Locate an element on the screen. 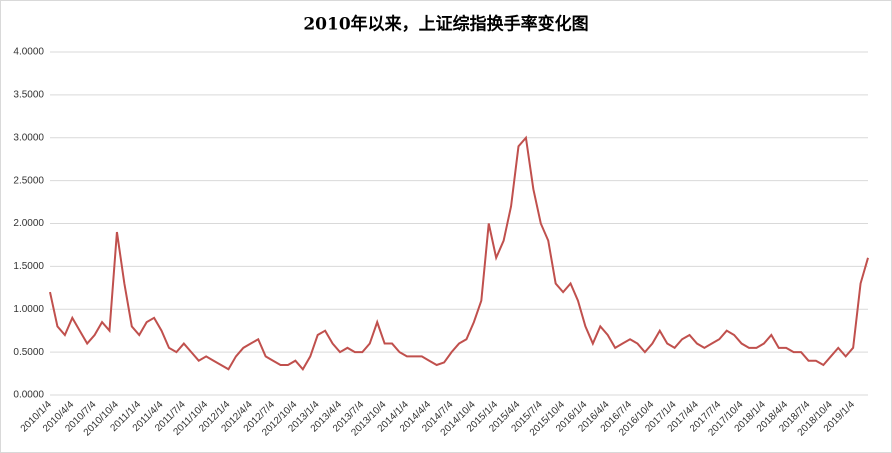 This screenshot has width=892, height=453. y-tick-label: 2.0000 is located at coordinates (28, 223).